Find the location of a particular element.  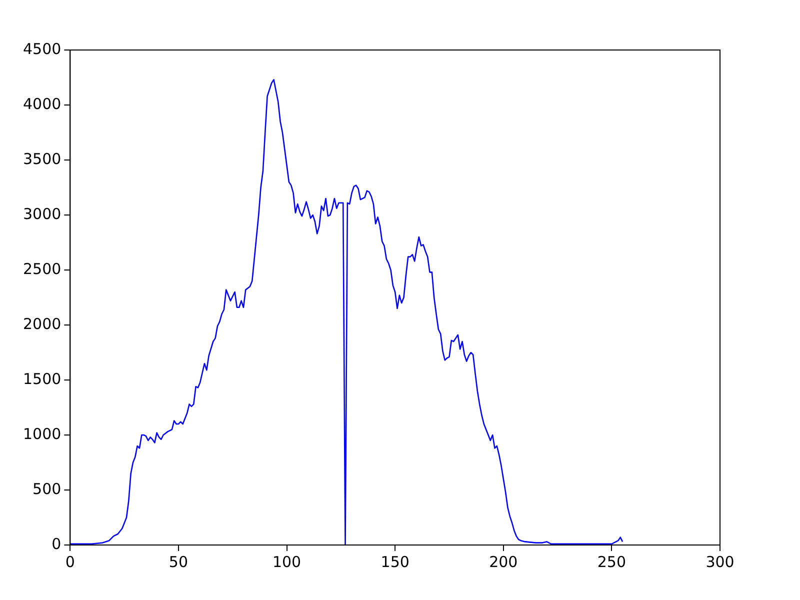

y-tick-label: 4500 is located at coordinates (42, 49).